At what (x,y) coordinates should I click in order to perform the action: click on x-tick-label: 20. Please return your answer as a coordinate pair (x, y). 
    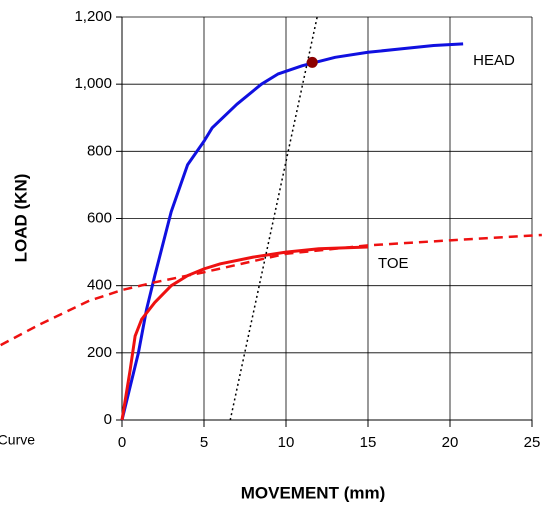
    Looking at the image, I should click on (450, 442).